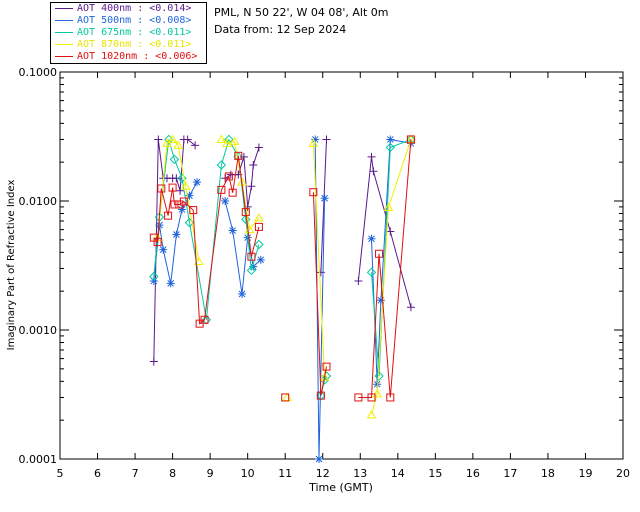 This screenshot has height=512, width=640. I want to click on legend-item-675nm: AOT 675nm : <0.011>, so click(123, 33).